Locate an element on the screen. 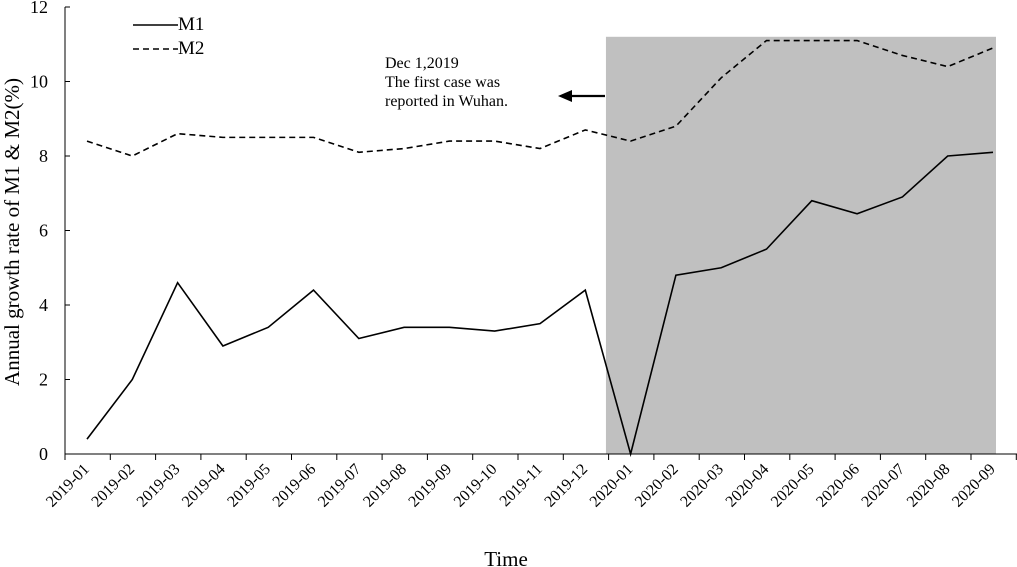 The height and width of the screenshot is (567, 1017). y-tick-label: 12 is located at coordinates (39, 8).